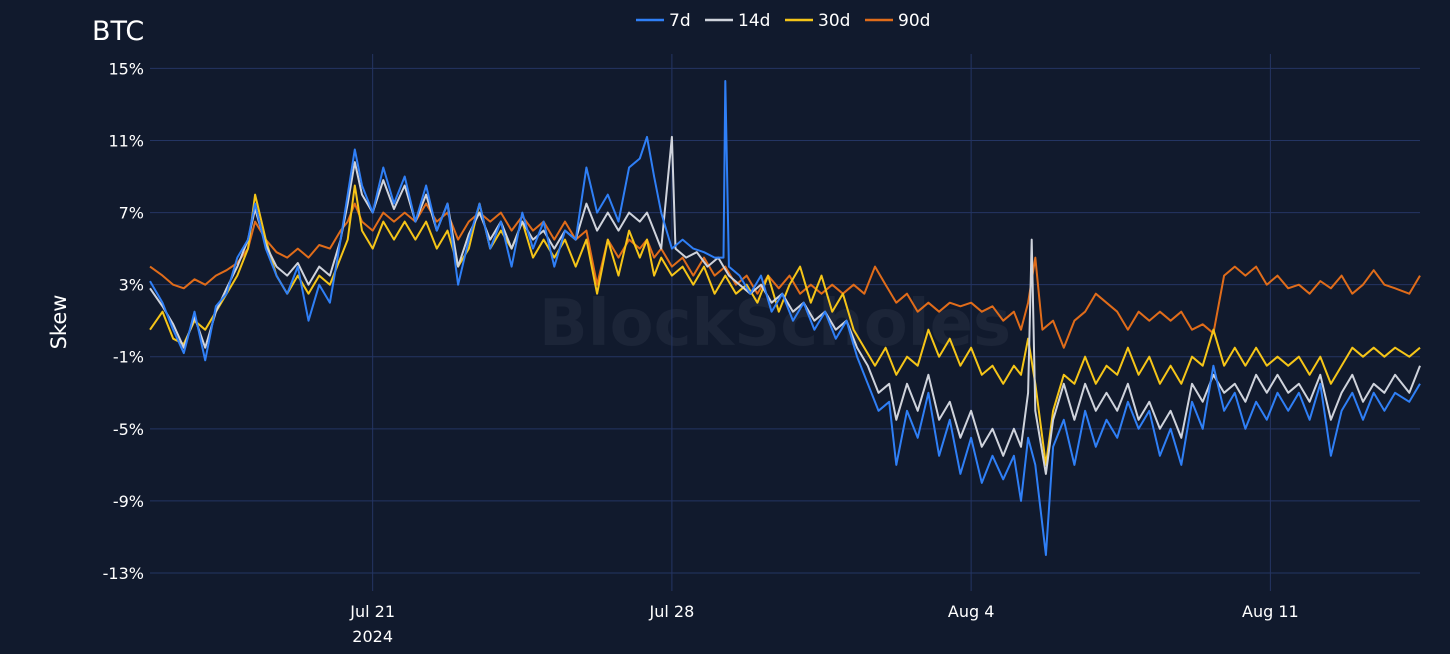 The height and width of the screenshot is (654, 1450). What do you see at coordinates (123, 573) in the screenshot?
I see `y-tick-label: -13%` at bounding box center [123, 573].